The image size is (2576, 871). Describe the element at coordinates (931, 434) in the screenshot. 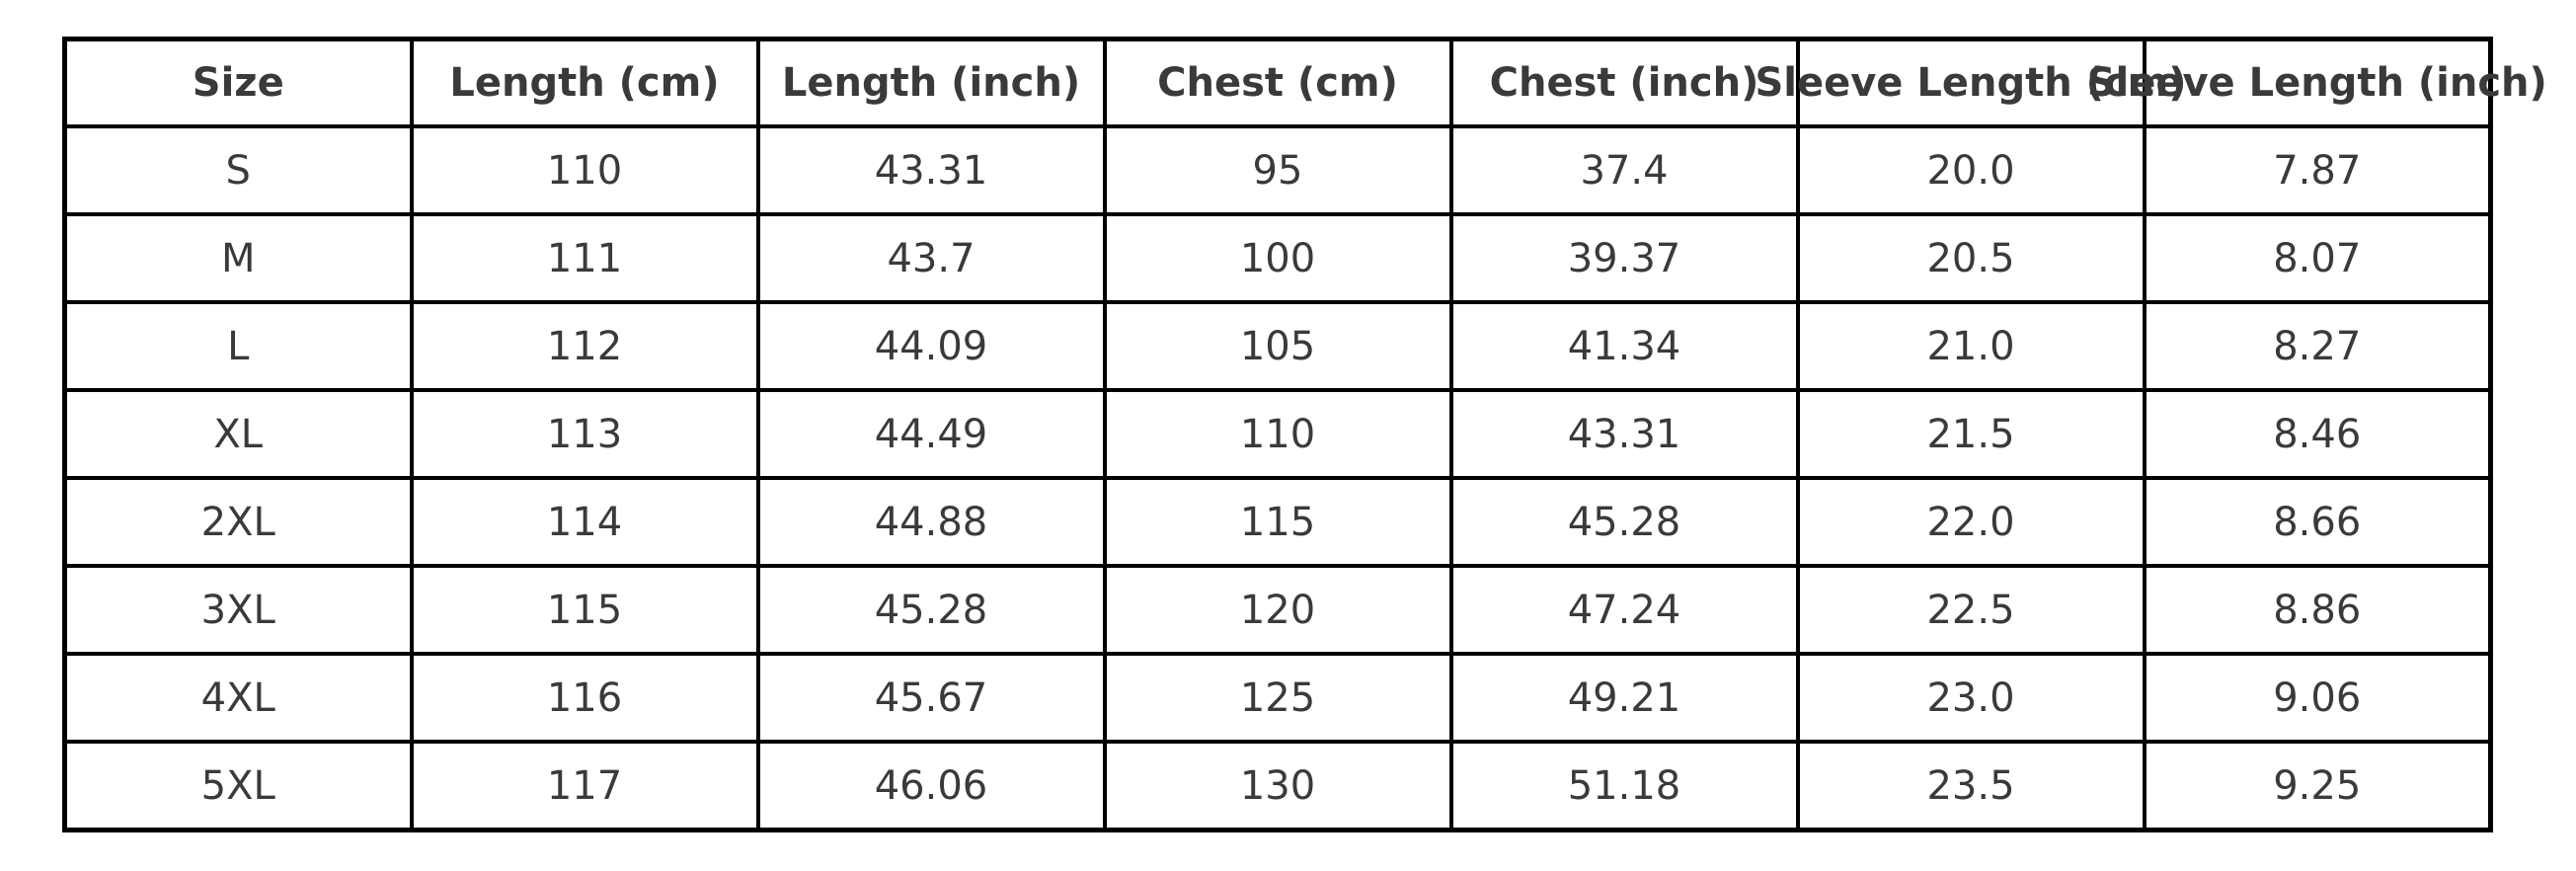

I see `table-cell: 44.49` at that location.